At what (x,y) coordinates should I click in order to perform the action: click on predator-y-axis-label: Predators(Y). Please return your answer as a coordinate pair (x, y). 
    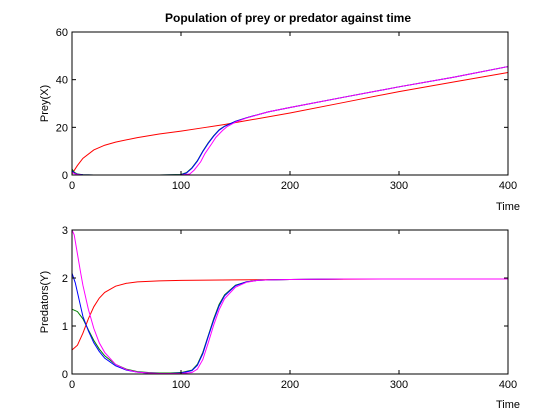
    Looking at the image, I should click on (45, 302).